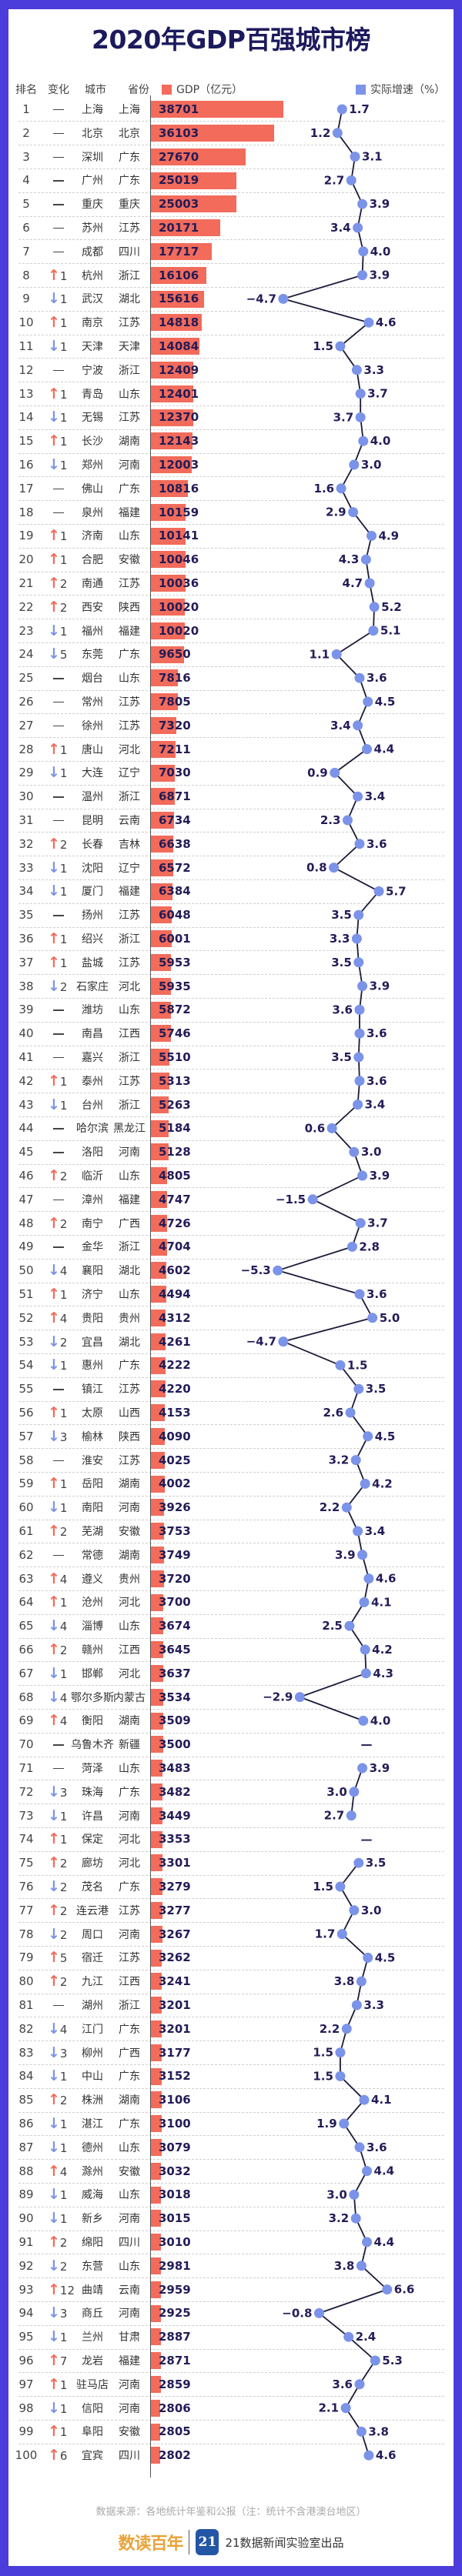  What do you see at coordinates (357, 1365) in the screenshot?
I see `growth-label: 1.5` at bounding box center [357, 1365].